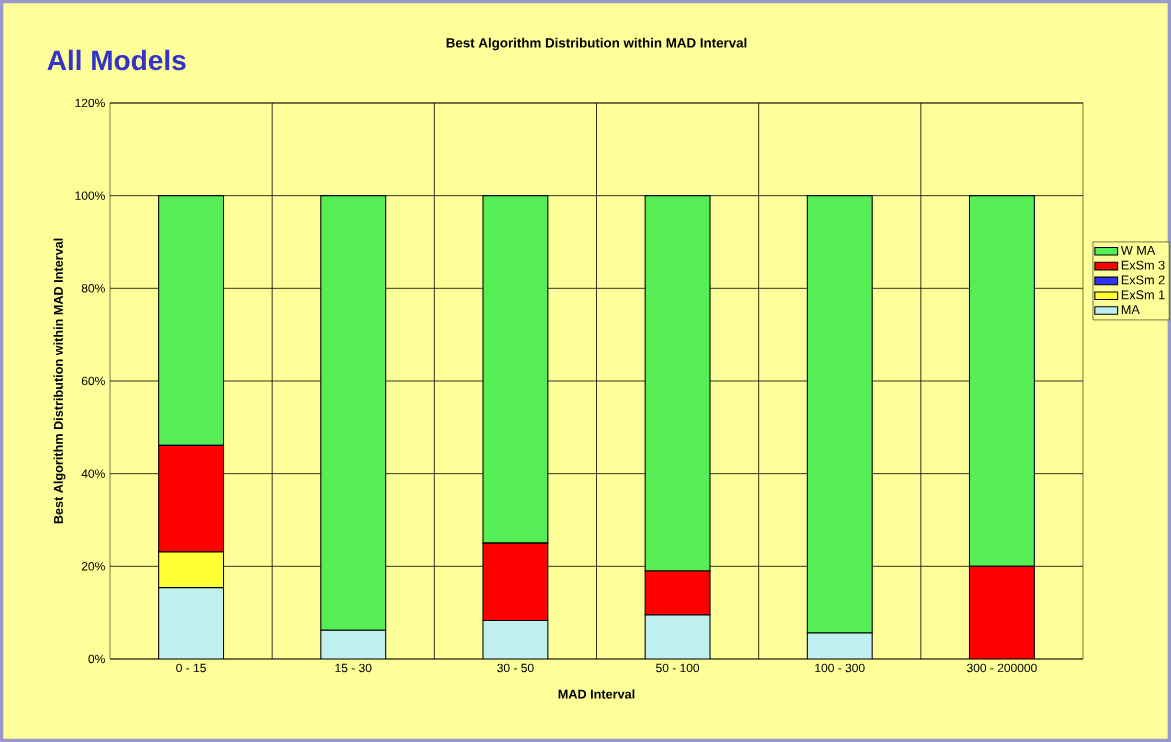 The image size is (1171, 742). Describe the element at coordinates (191, 668) in the screenshot. I see `x-tick-label: 0 - 15` at that location.